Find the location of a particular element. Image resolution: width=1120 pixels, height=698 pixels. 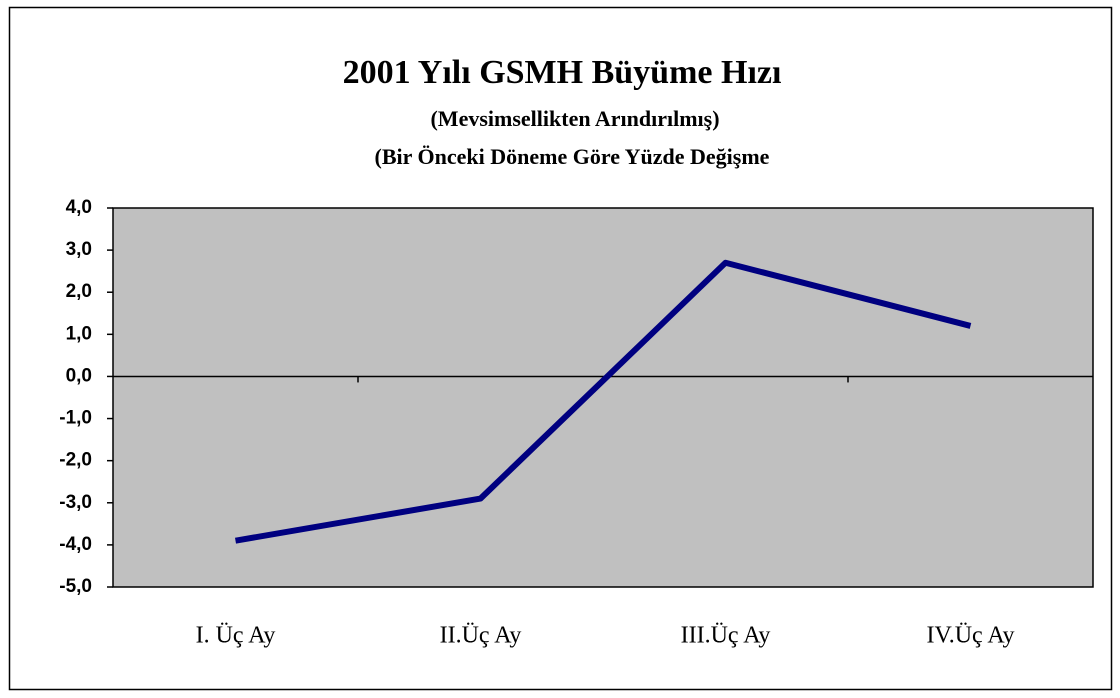

y-tick-label: 2,0 is located at coordinates (79, 291).